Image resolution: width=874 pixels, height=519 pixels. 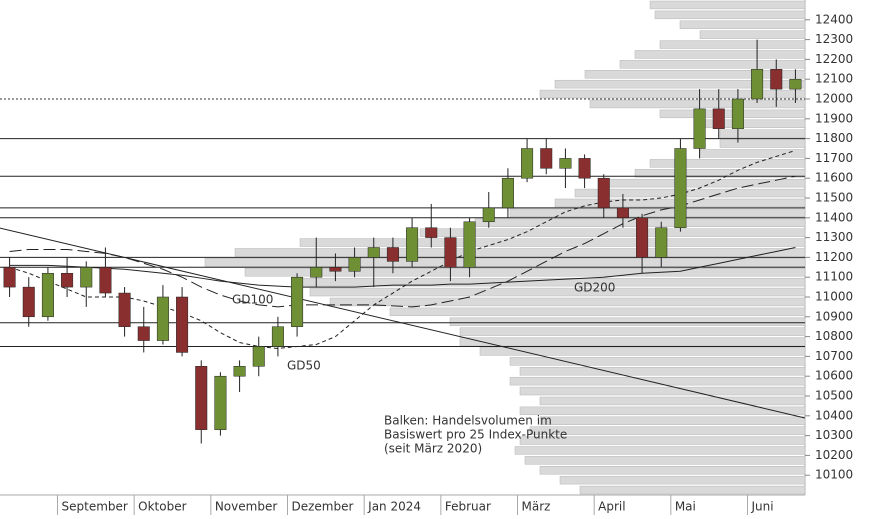 I want to click on y-tick-label: 12100, so click(x=834, y=79).